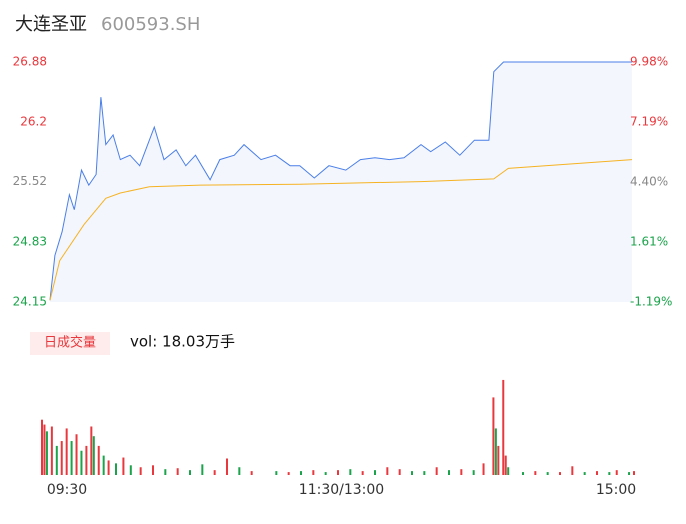  Describe the element at coordinates (182, 342) in the screenshot. I see `volume-subtitle: vol: 18.03万手` at that location.